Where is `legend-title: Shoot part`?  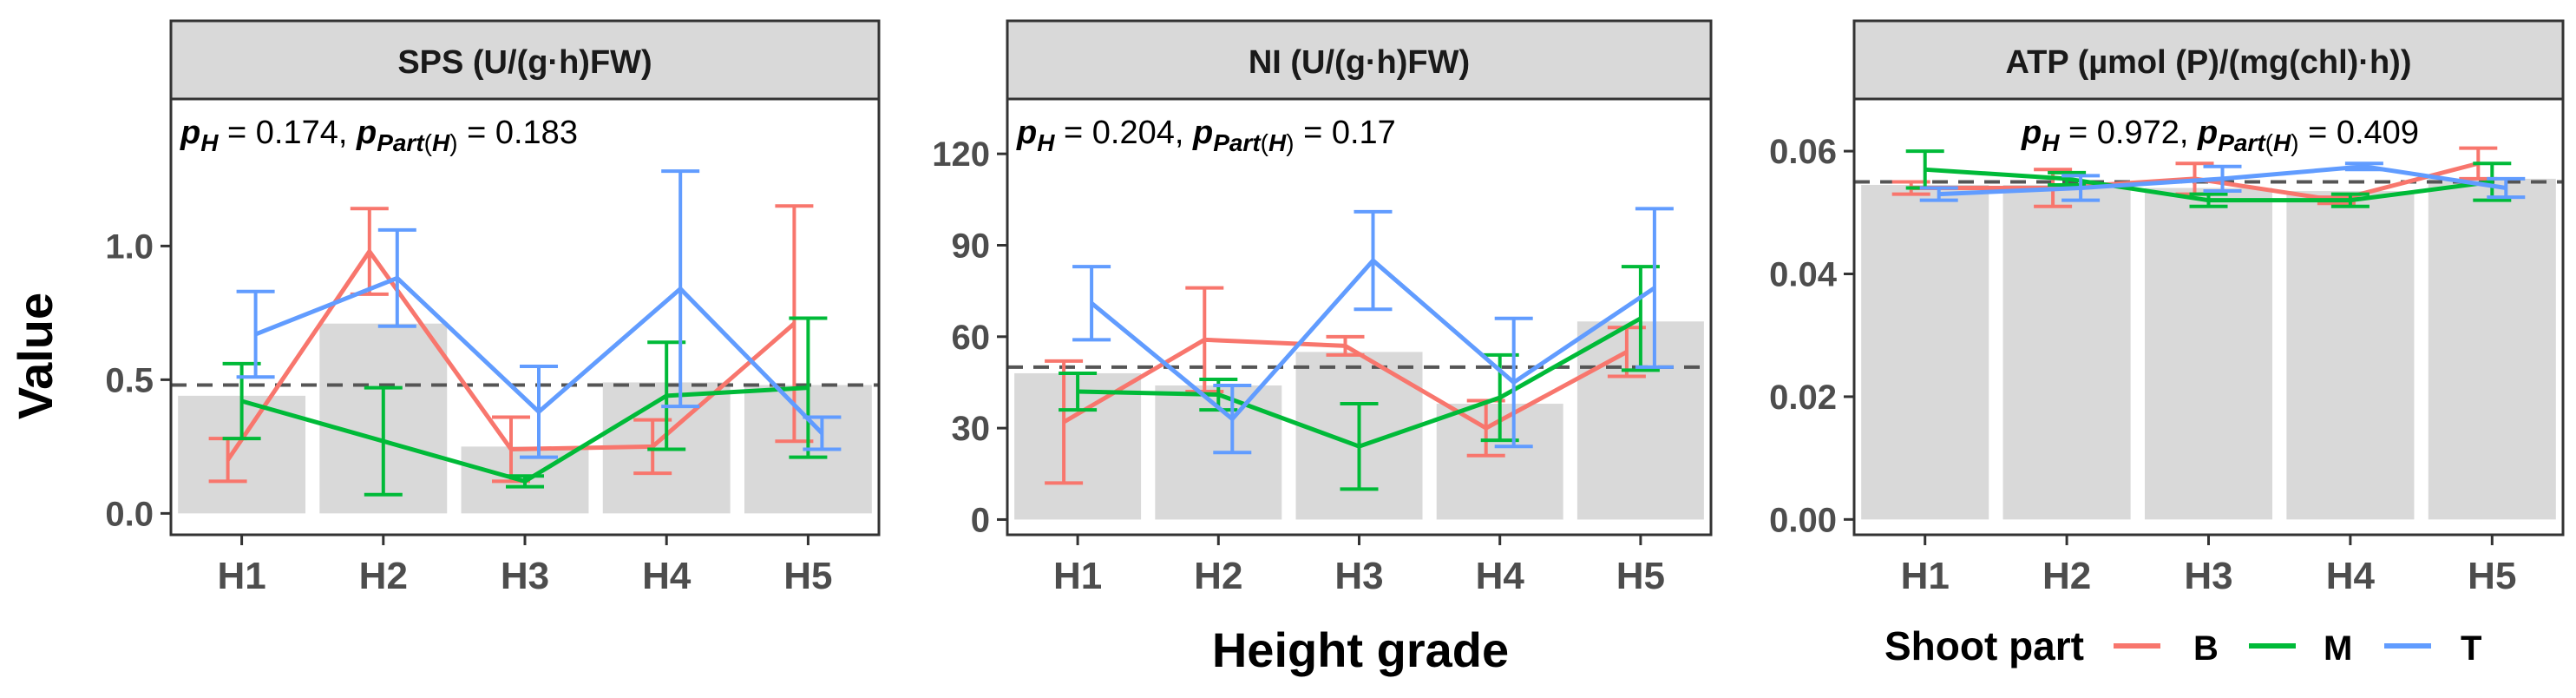 legend-title: Shoot part is located at coordinates (1984, 645).